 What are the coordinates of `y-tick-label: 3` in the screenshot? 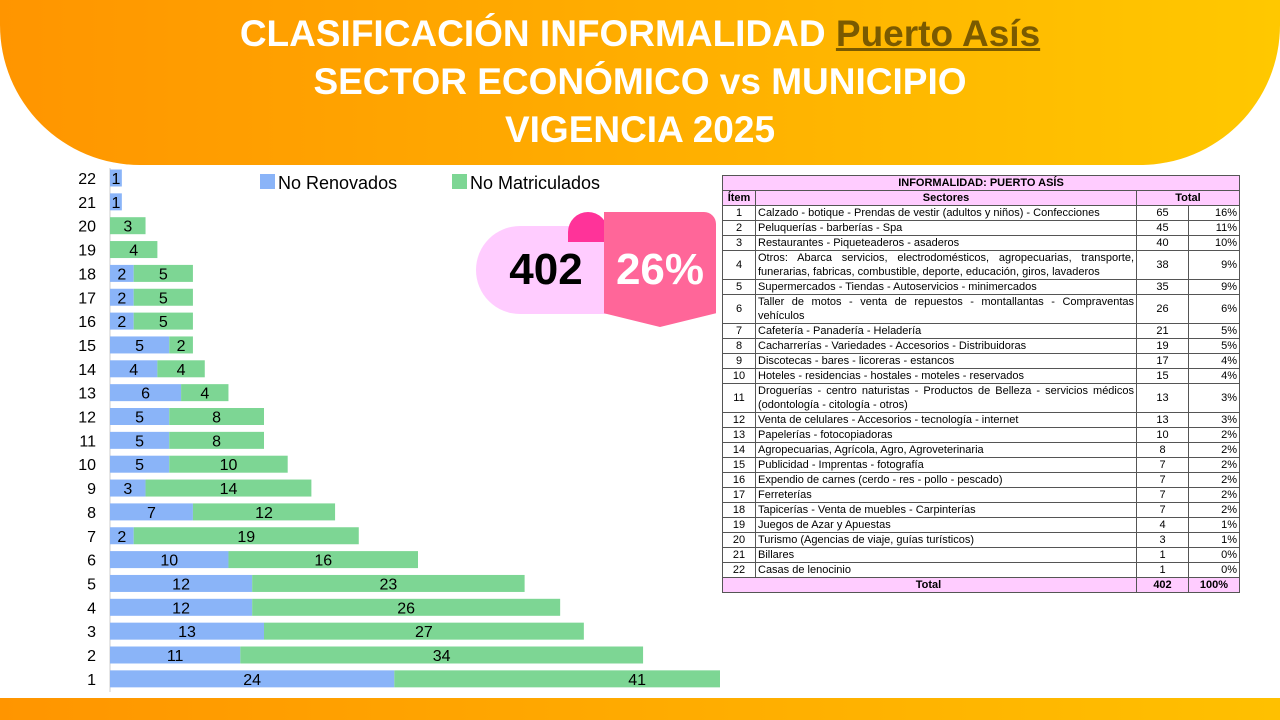 It's located at (91, 632).